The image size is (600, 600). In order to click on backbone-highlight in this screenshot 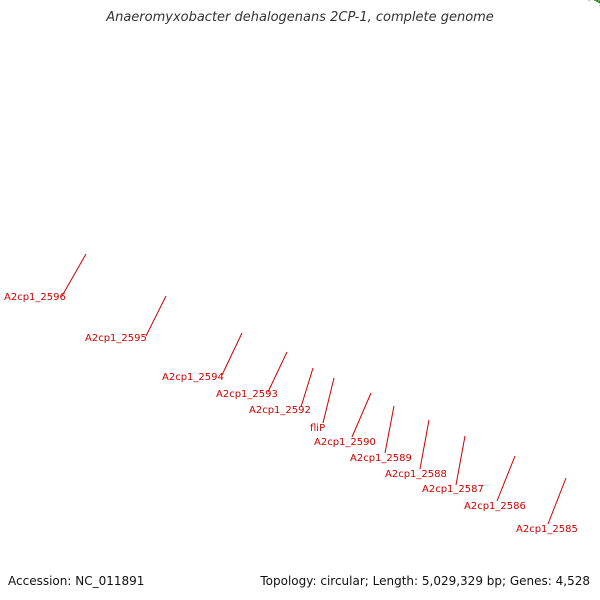, I will do `click(320, 45)`.